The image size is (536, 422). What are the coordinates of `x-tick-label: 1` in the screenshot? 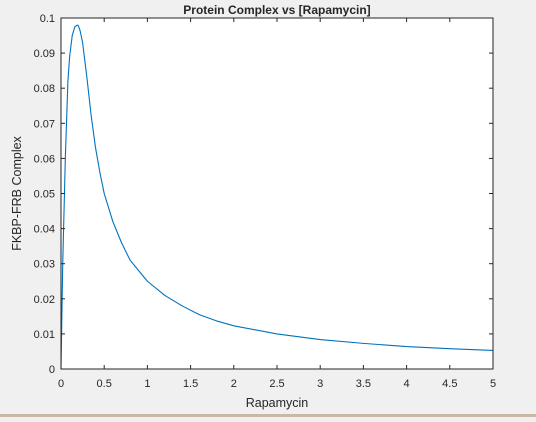 It's located at (147, 384).